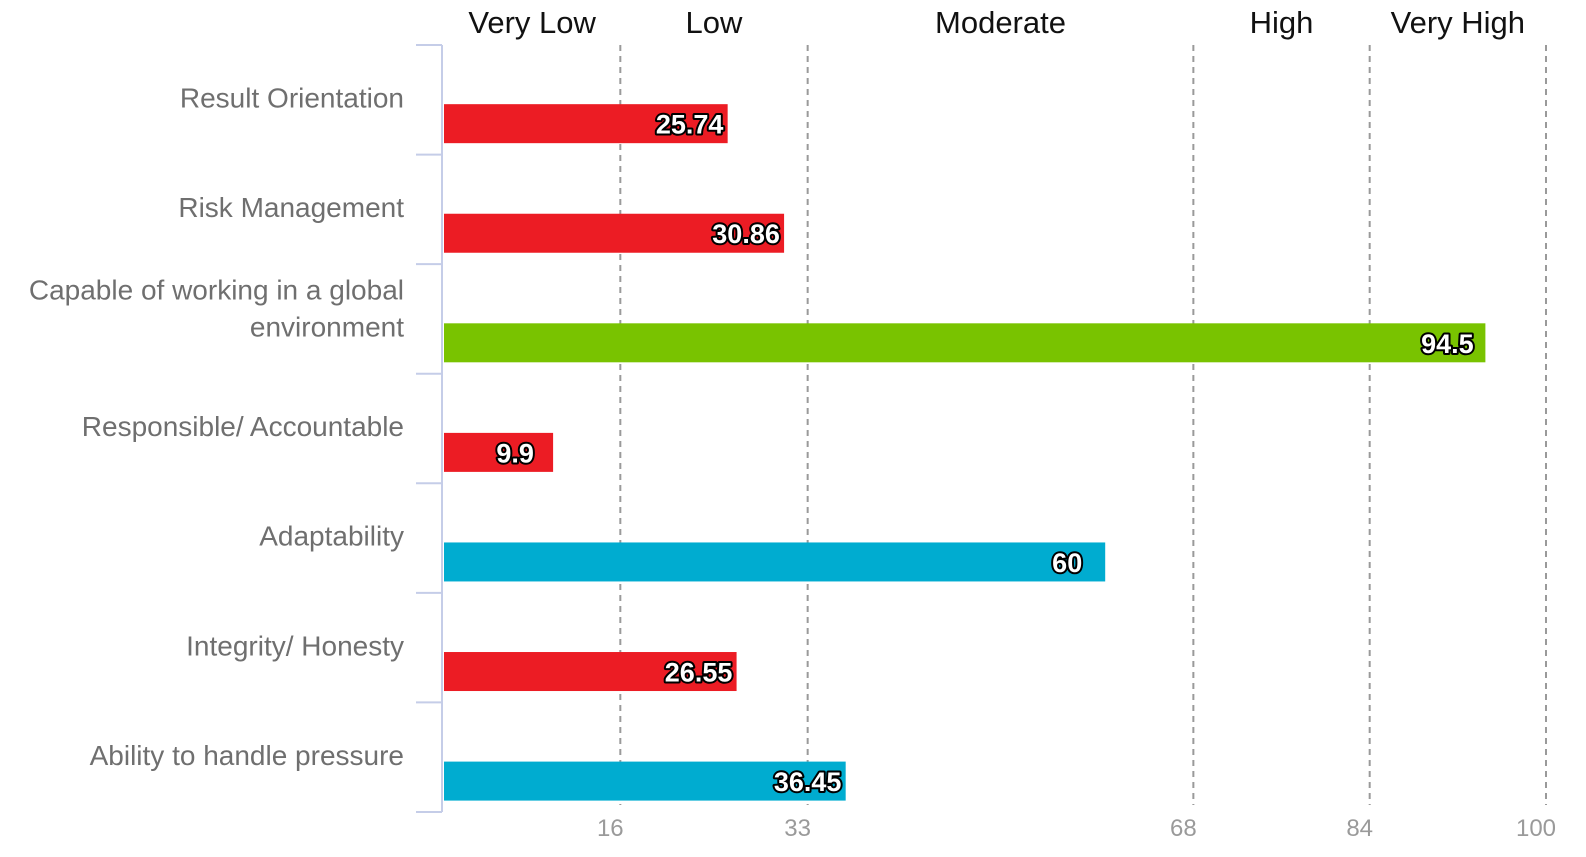 This screenshot has height=857, width=1586. What do you see at coordinates (746, 234) in the screenshot?
I see `value-label: 30.86` at bounding box center [746, 234].